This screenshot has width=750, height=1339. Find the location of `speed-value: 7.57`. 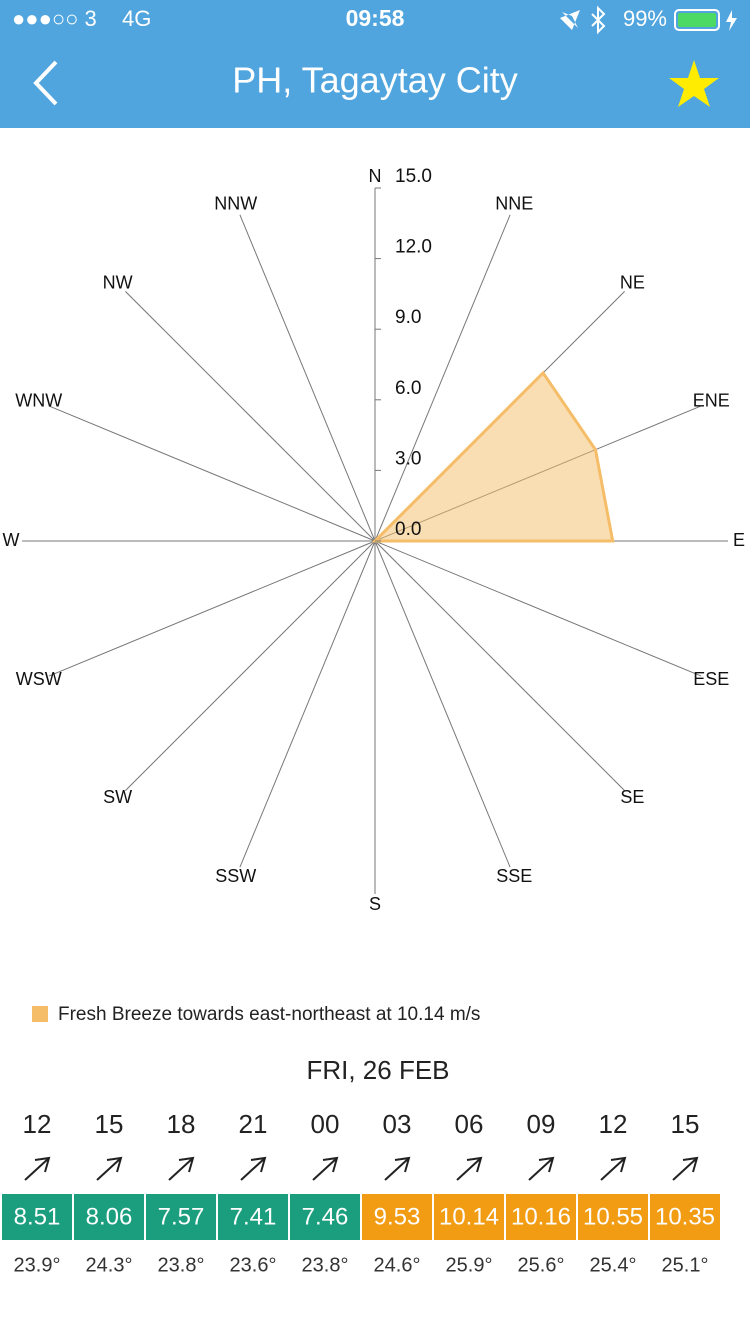

speed-value: 7.57 is located at coordinates (181, 1216).